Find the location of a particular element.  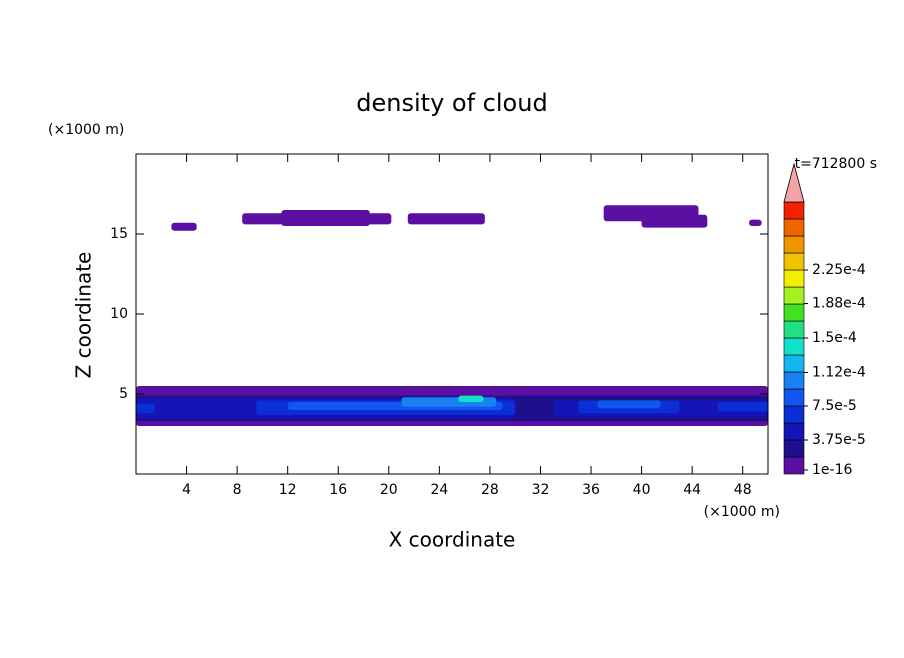

colorbar-tick-label: 3.75e-5 is located at coordinates (839, 440).